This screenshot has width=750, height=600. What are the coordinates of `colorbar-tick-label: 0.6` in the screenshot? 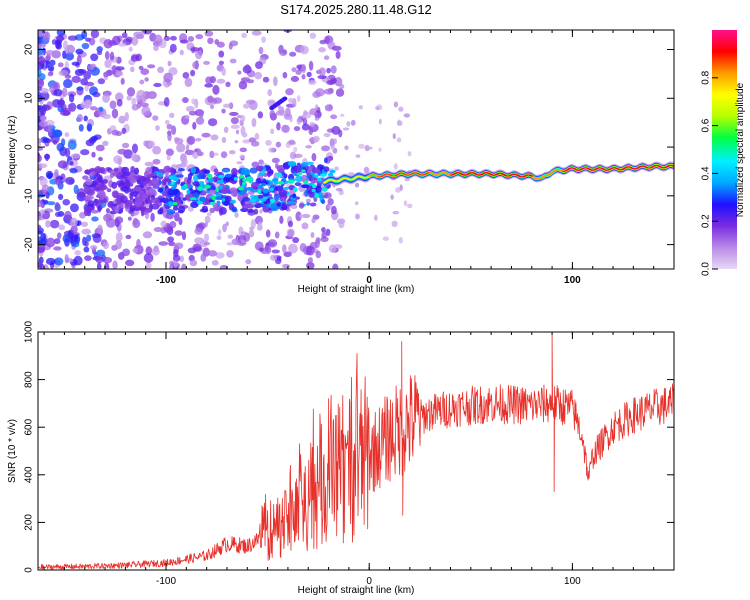 It's located at (706, 125).